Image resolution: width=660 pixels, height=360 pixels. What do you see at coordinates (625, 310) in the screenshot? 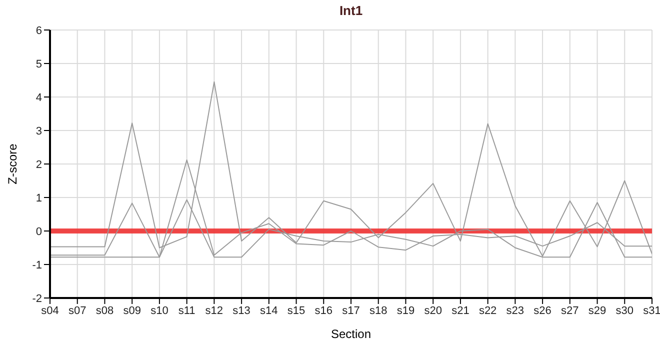
I see `x-tick-label: s30` at bounding box center [625, 310].